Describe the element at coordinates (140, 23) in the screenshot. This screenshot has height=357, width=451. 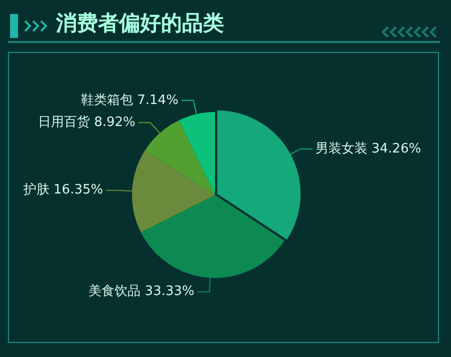
I see `chart-title: 消费者偏好的品类` at that location.